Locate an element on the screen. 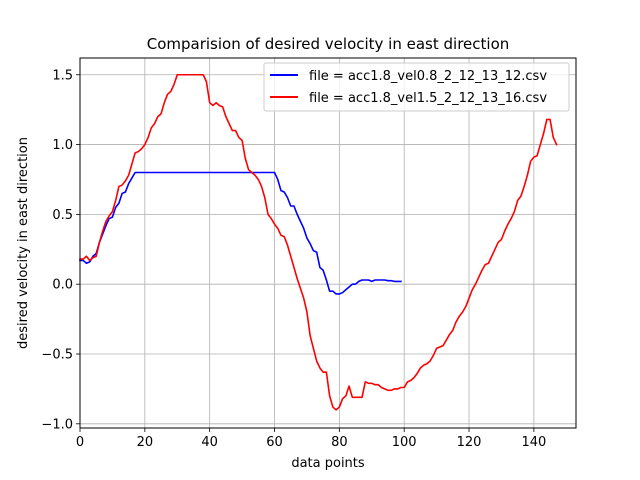  y-tick-label: −1.0 is located at coordinates (57, 424).